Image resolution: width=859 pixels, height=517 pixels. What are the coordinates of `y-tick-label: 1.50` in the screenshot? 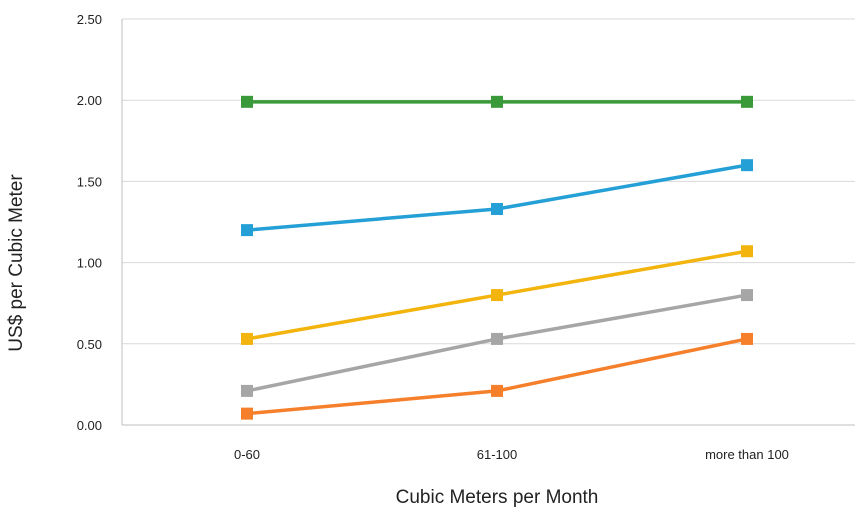 It's located at (89, 181).